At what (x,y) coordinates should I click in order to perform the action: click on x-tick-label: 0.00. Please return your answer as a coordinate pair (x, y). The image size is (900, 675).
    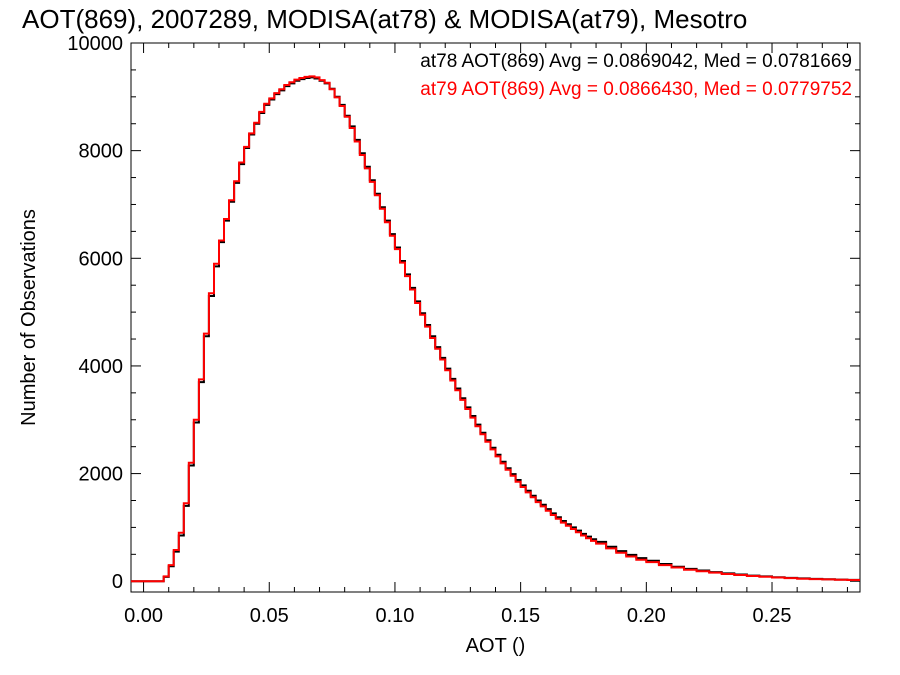
    Looking at the image, I should click on (143, 616).